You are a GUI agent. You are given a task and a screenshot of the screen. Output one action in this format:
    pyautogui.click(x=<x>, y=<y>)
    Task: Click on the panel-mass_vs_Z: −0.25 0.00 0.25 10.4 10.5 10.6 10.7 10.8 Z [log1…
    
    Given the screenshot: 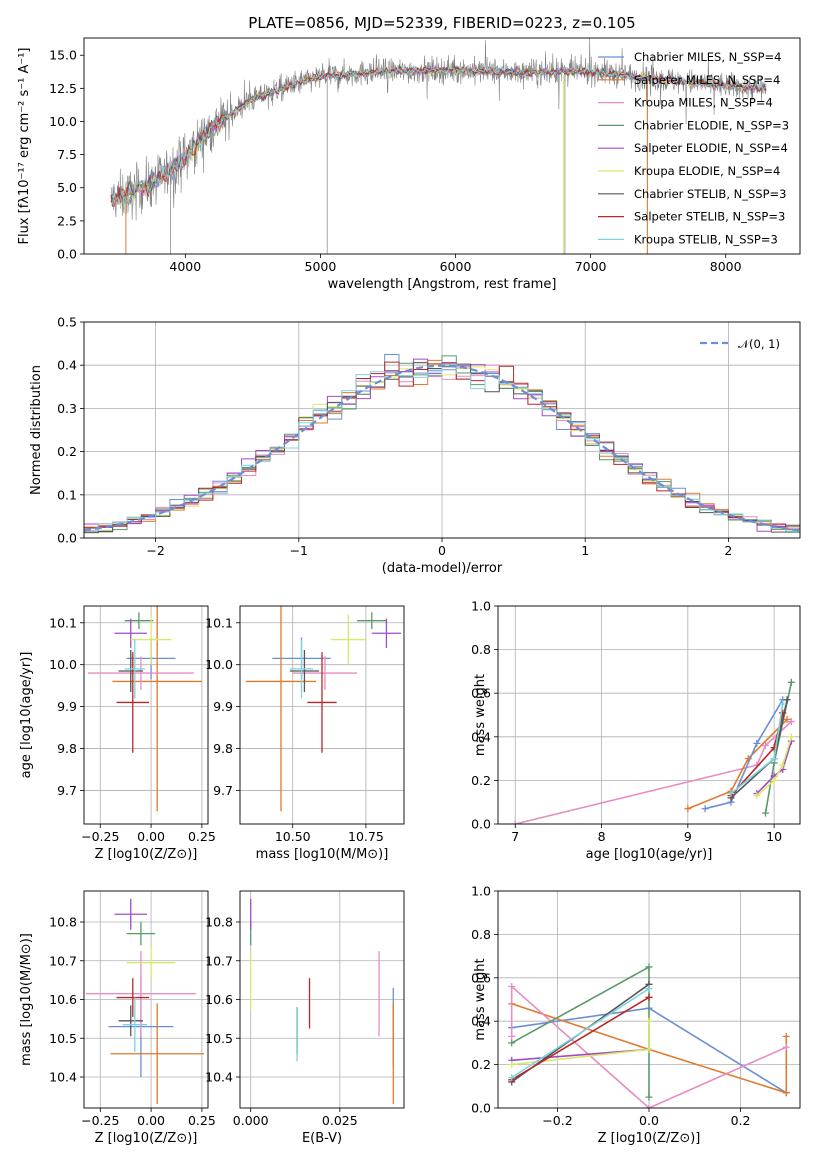 What is the action you would take?
    pyautogui.click(x=117, y=1018)
    